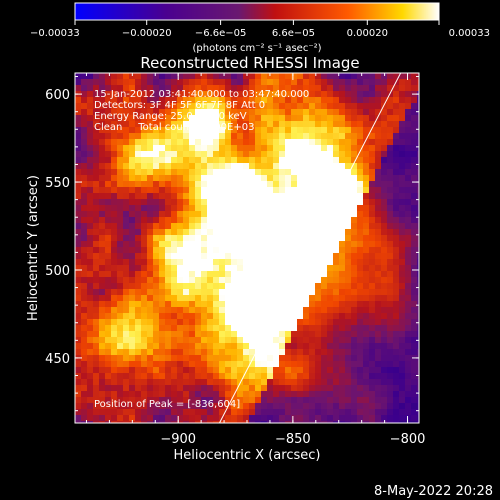 The image size is (500, 500). I want to click on y-tick-label: 600, so click(57, 95).